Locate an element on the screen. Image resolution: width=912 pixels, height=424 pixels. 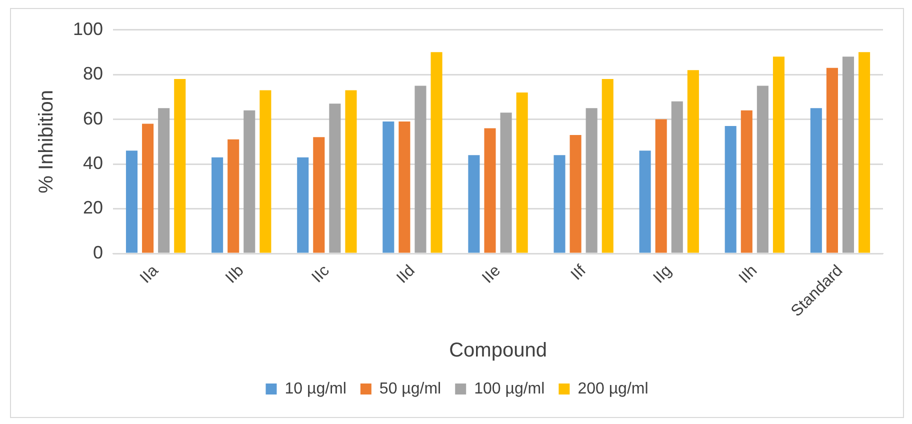
y-tick-label: 40 is located at coordinates (93, 162).